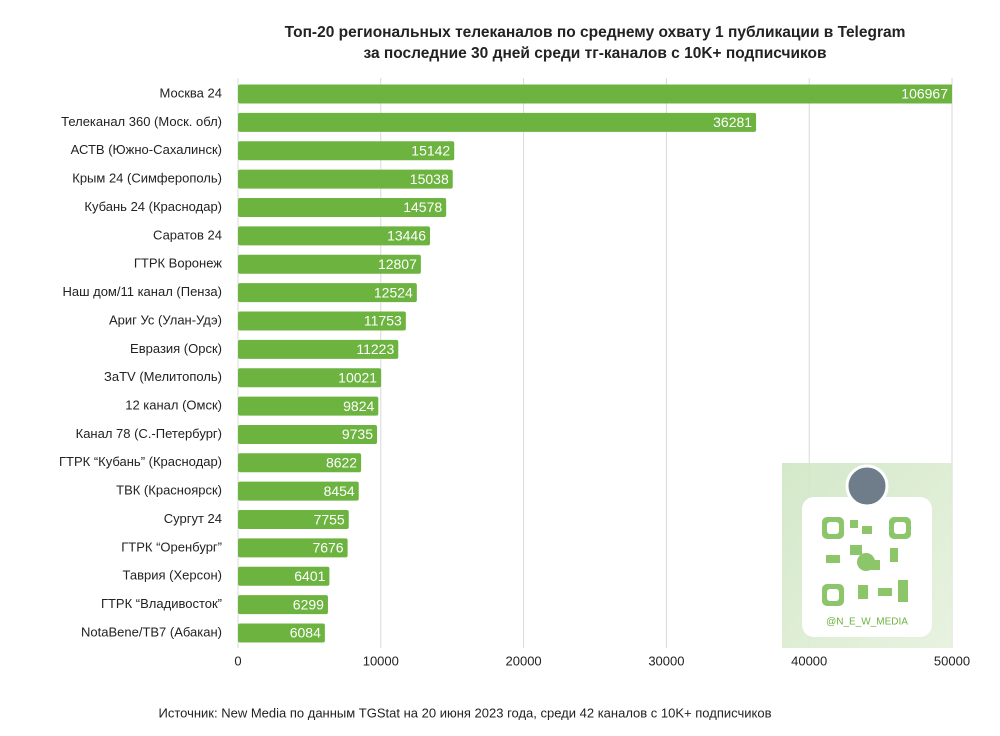  What do you see at coordinates (309, 576) in the screenshot?
I see `value-label: 6401` at bounding box center [309, 576].